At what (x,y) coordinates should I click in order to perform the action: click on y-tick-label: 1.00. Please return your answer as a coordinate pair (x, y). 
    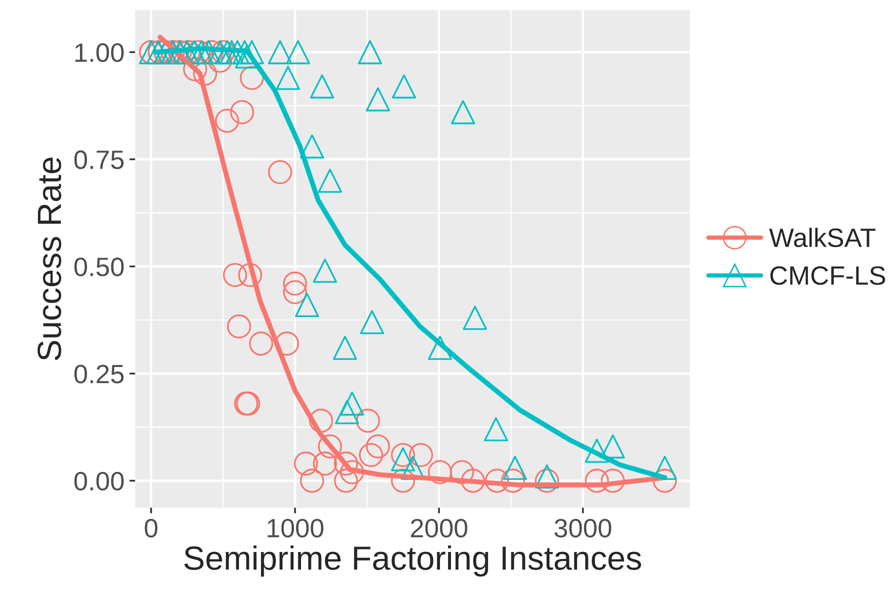
    Looking at the image, I should click on (99, 52).